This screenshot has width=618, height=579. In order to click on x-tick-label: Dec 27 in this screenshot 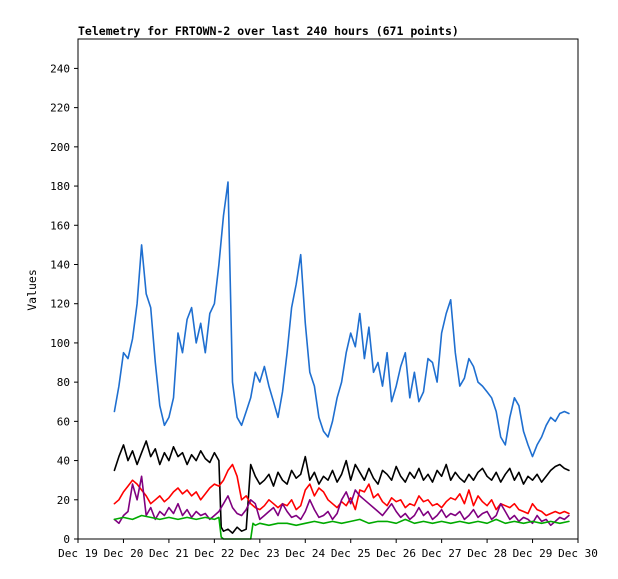, I will do `click(442, 553)`.